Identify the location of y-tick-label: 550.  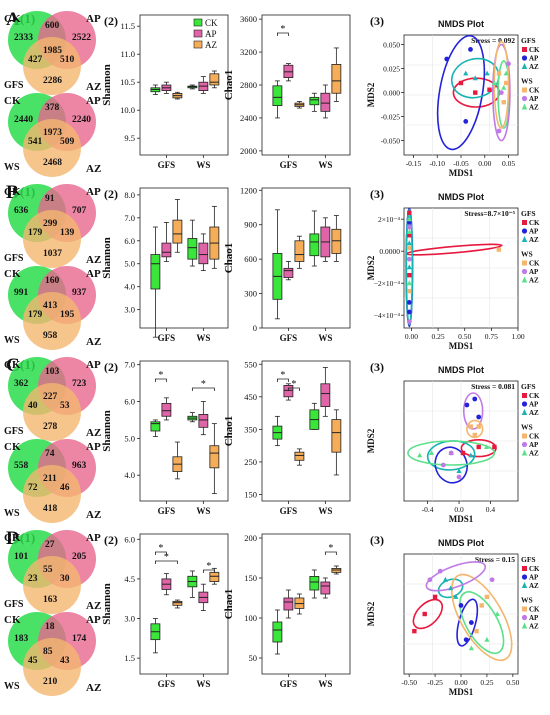
(250, 364).